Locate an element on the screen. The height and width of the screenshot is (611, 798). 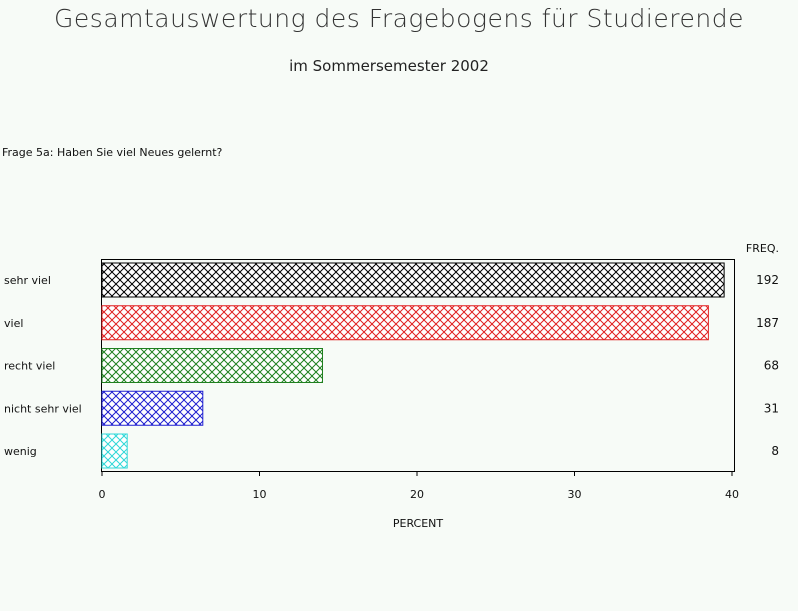
bar-recht-viel is located at coordinates (212, 365).